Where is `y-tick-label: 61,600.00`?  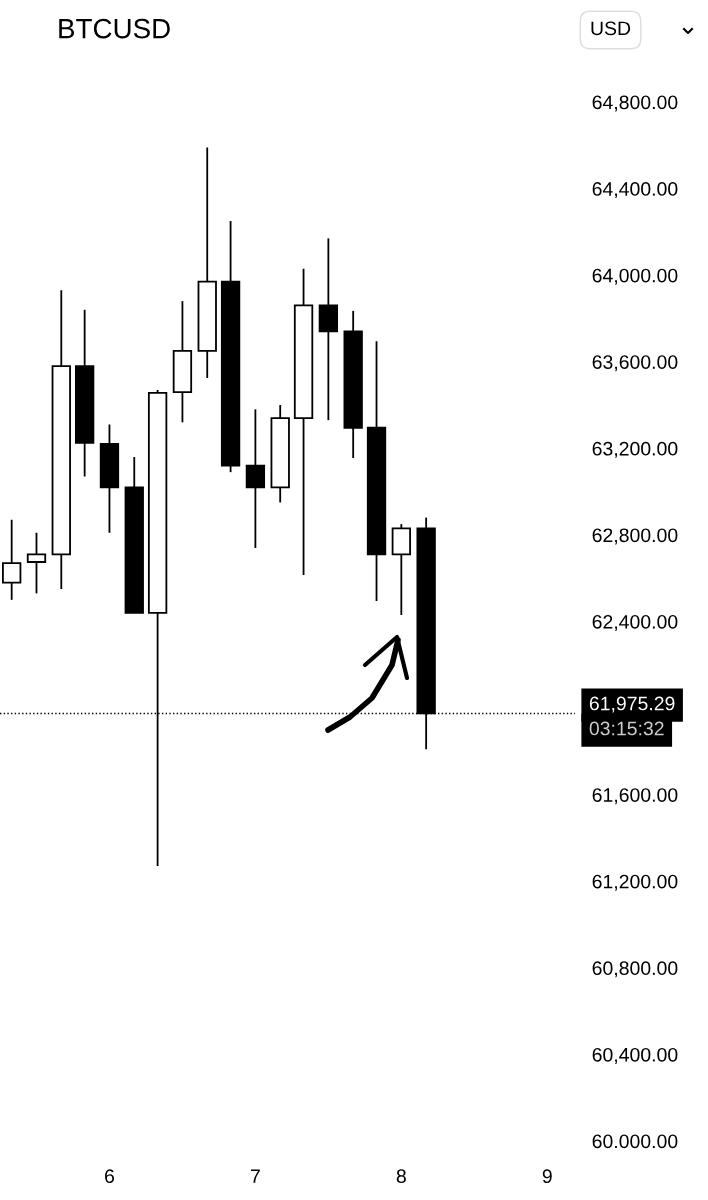 y-tick-label: 61,600.00 is located at coordinates (635, 796).